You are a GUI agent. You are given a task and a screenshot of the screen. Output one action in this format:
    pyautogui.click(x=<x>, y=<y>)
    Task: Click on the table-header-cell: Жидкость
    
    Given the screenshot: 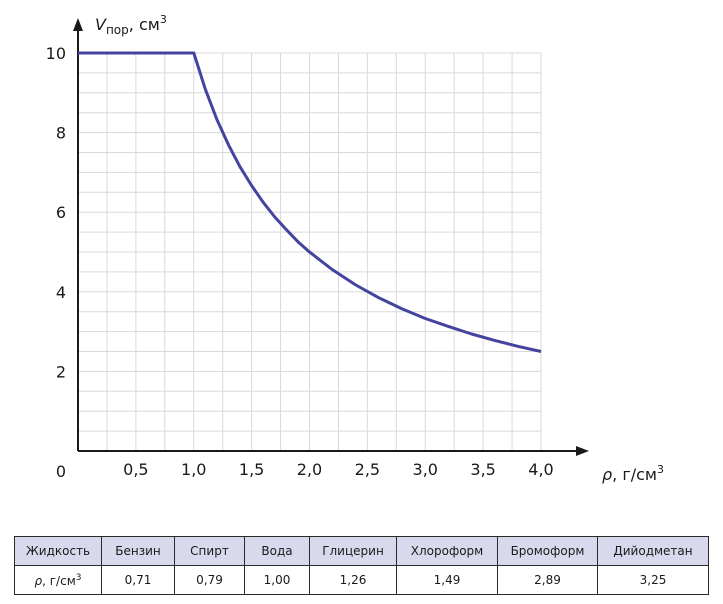 What is the action you would take?
    pyautogui.click(x=58, y=551)
    